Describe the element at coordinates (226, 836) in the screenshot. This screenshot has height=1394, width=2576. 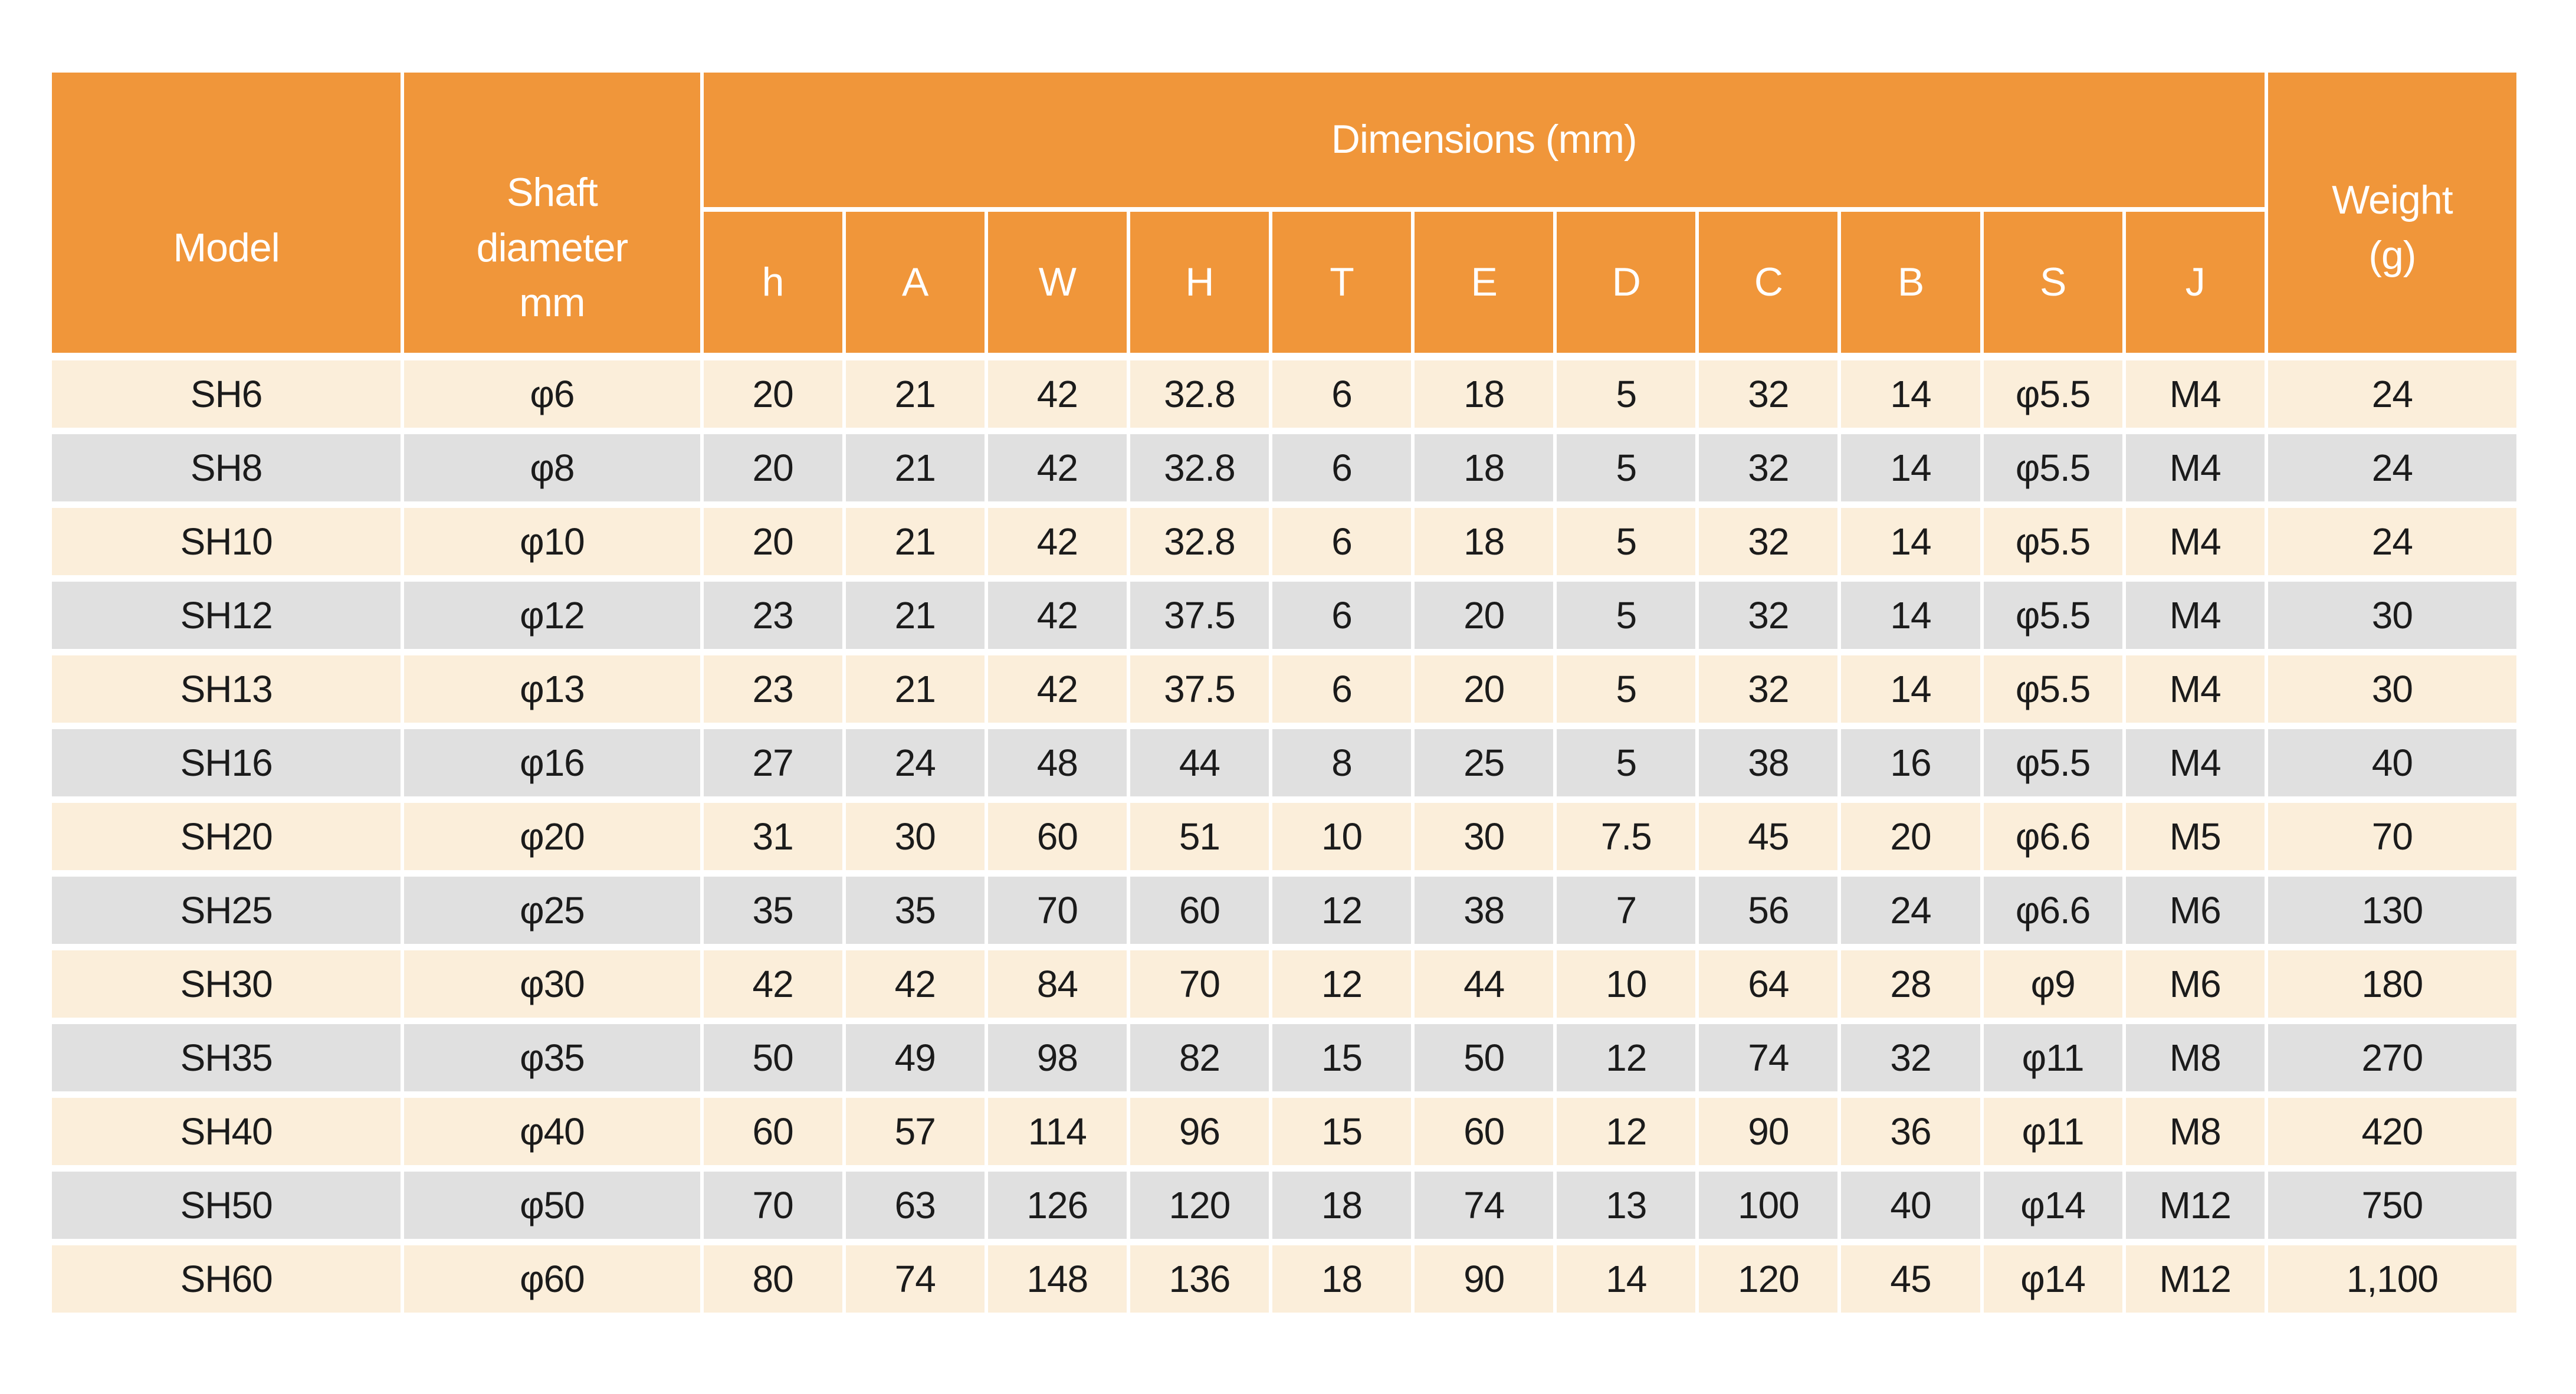
I see `cell-model: SH20` at that location.